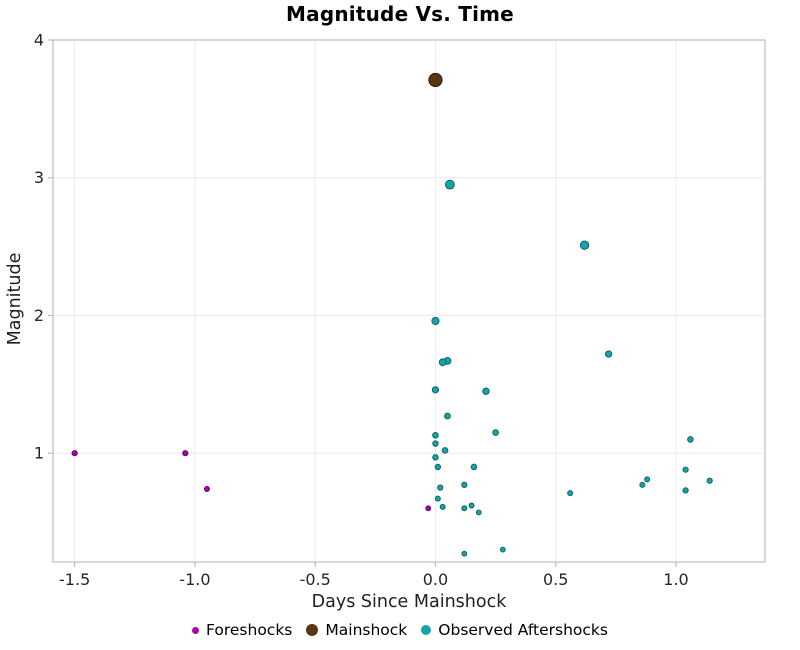  Describe the element at coordinates (555, 579) in the screenshot. I see `x-tick-label: 0.5` at that location.